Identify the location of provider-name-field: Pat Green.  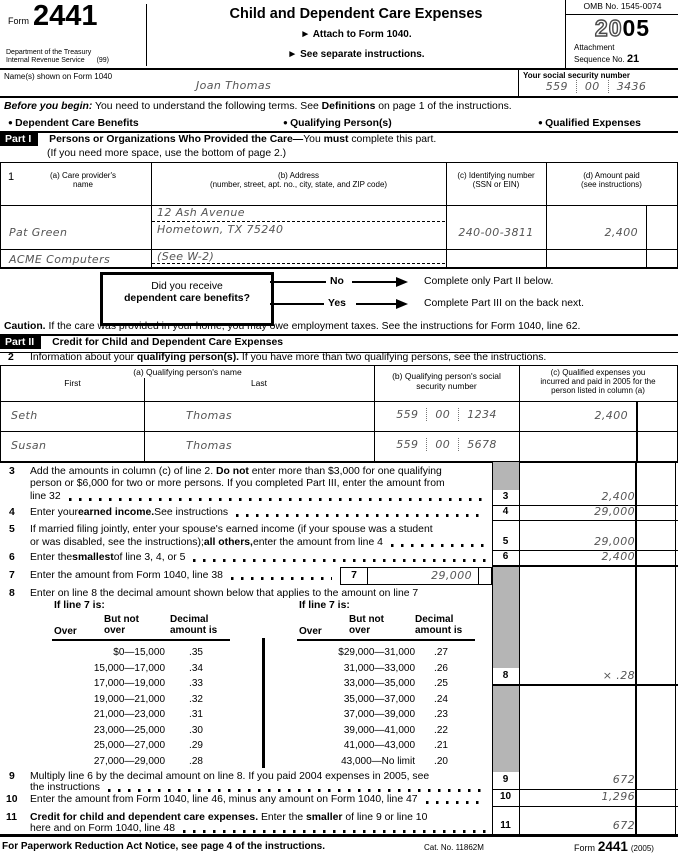
(38, 232).